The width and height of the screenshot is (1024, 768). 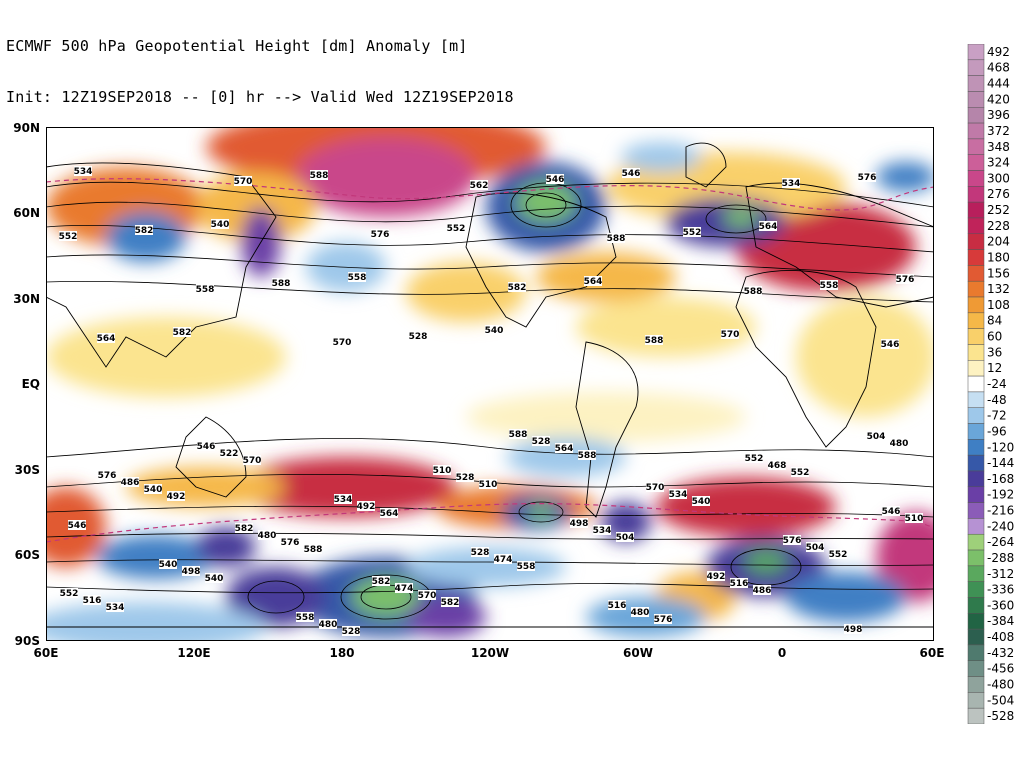 I want to click on contour-label: 474, so click(x=404, y=589).